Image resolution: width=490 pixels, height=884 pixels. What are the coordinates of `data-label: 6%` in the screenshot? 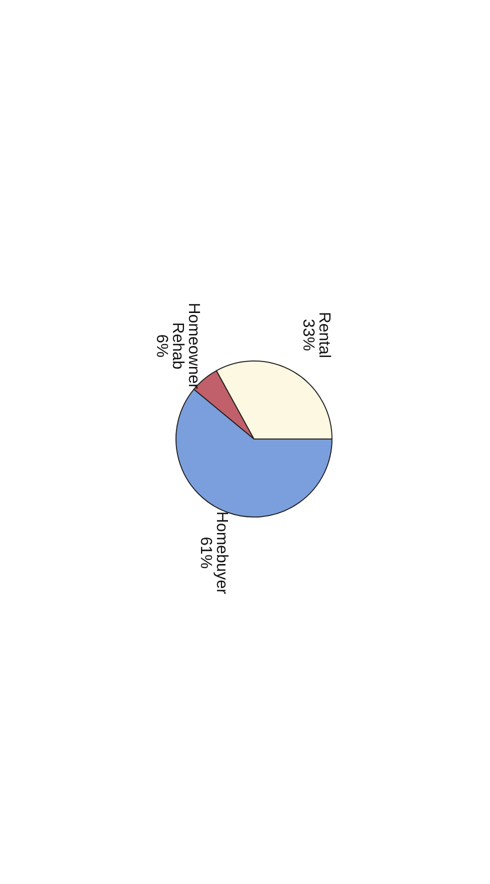 It's located at (161, 346).